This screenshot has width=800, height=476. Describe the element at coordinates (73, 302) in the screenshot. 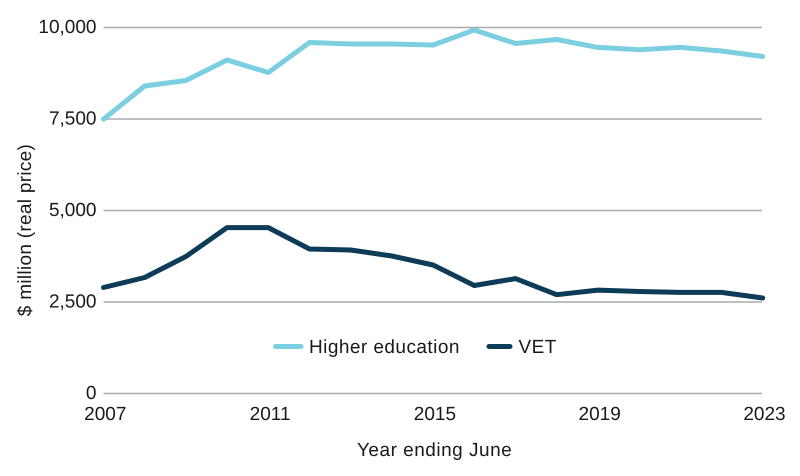

I see `svg-text: 2,500` at that location.